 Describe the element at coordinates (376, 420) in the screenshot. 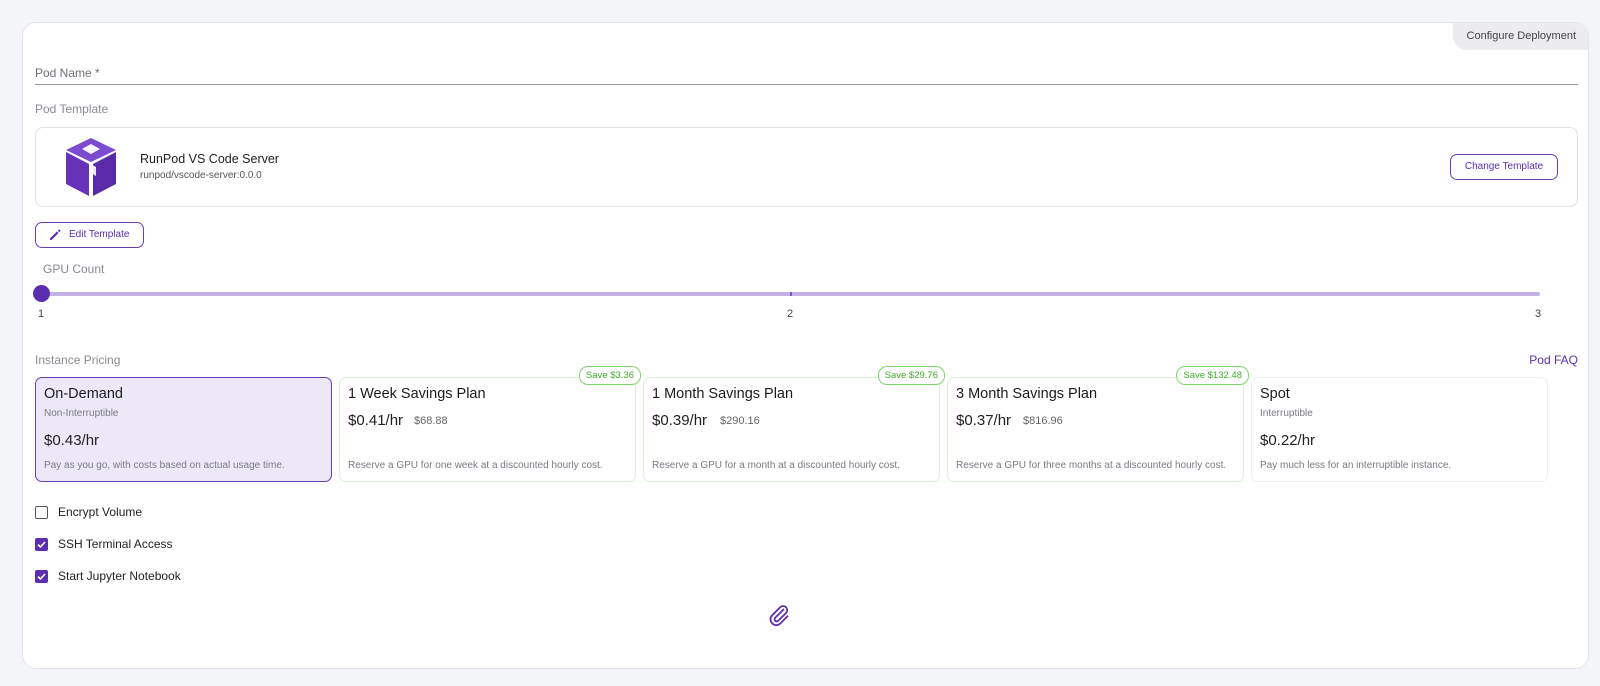

I see `plan-price: $0.41/hr` at that location.